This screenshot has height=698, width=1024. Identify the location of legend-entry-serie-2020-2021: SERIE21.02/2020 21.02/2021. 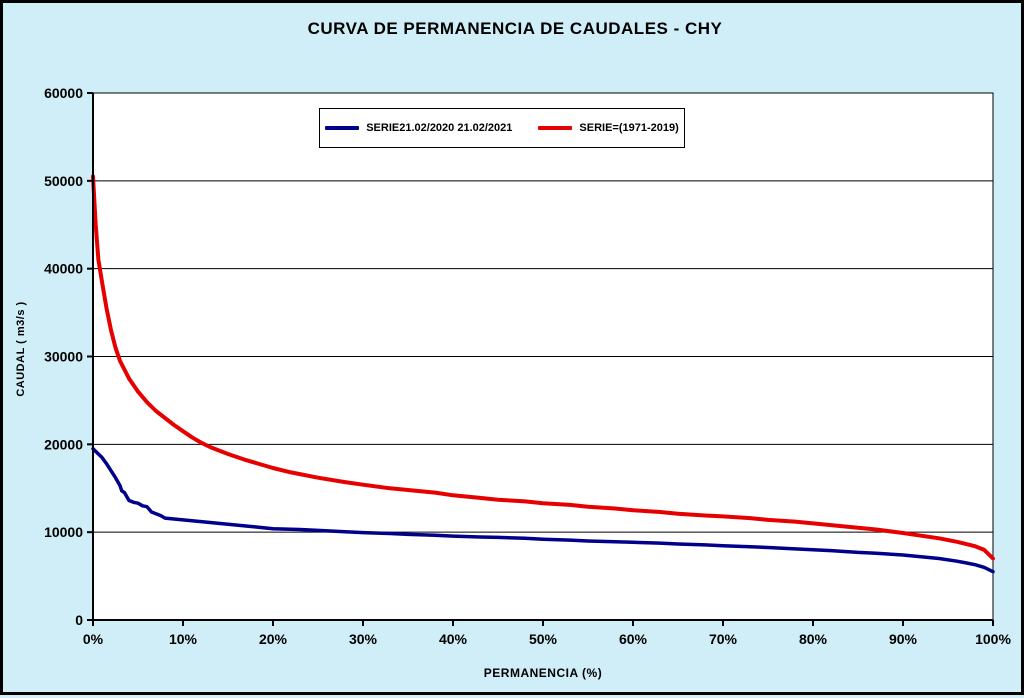
(418, 128).